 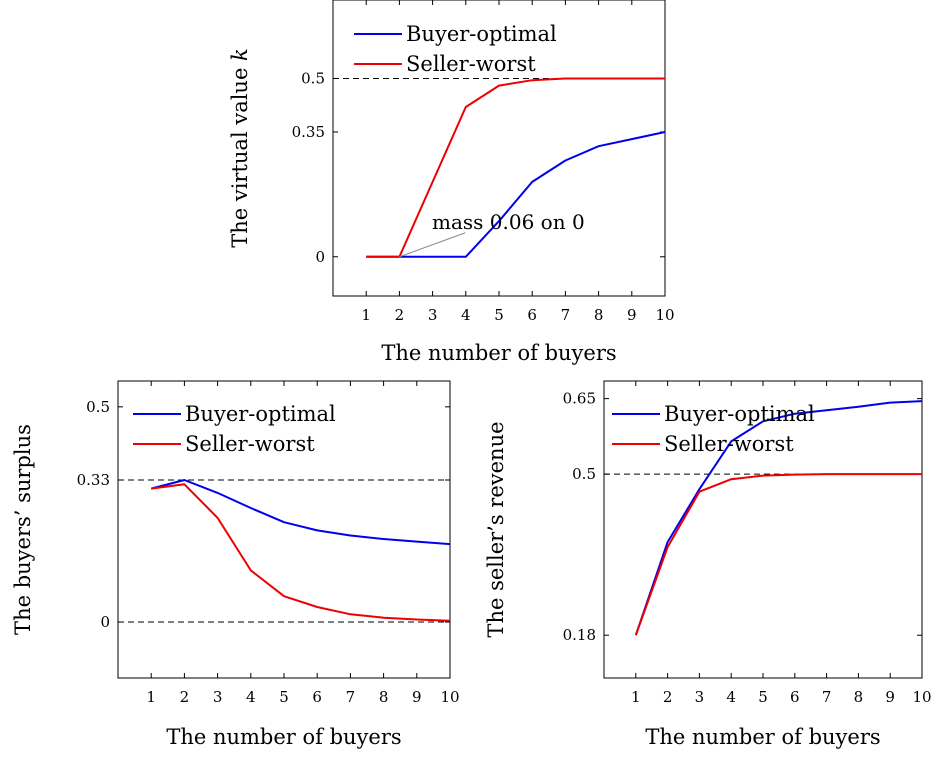 I want to click on y-tick-label: 0.18, so click(x=579, y=635).